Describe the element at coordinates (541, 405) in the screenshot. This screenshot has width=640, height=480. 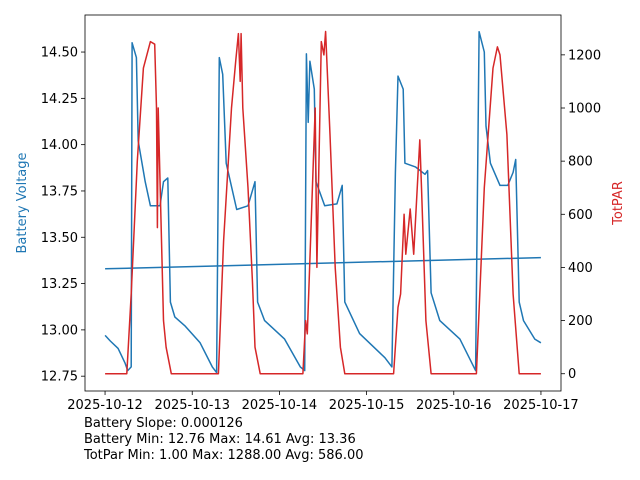
I see `x-tick-label: 2025-10-17` at that location.